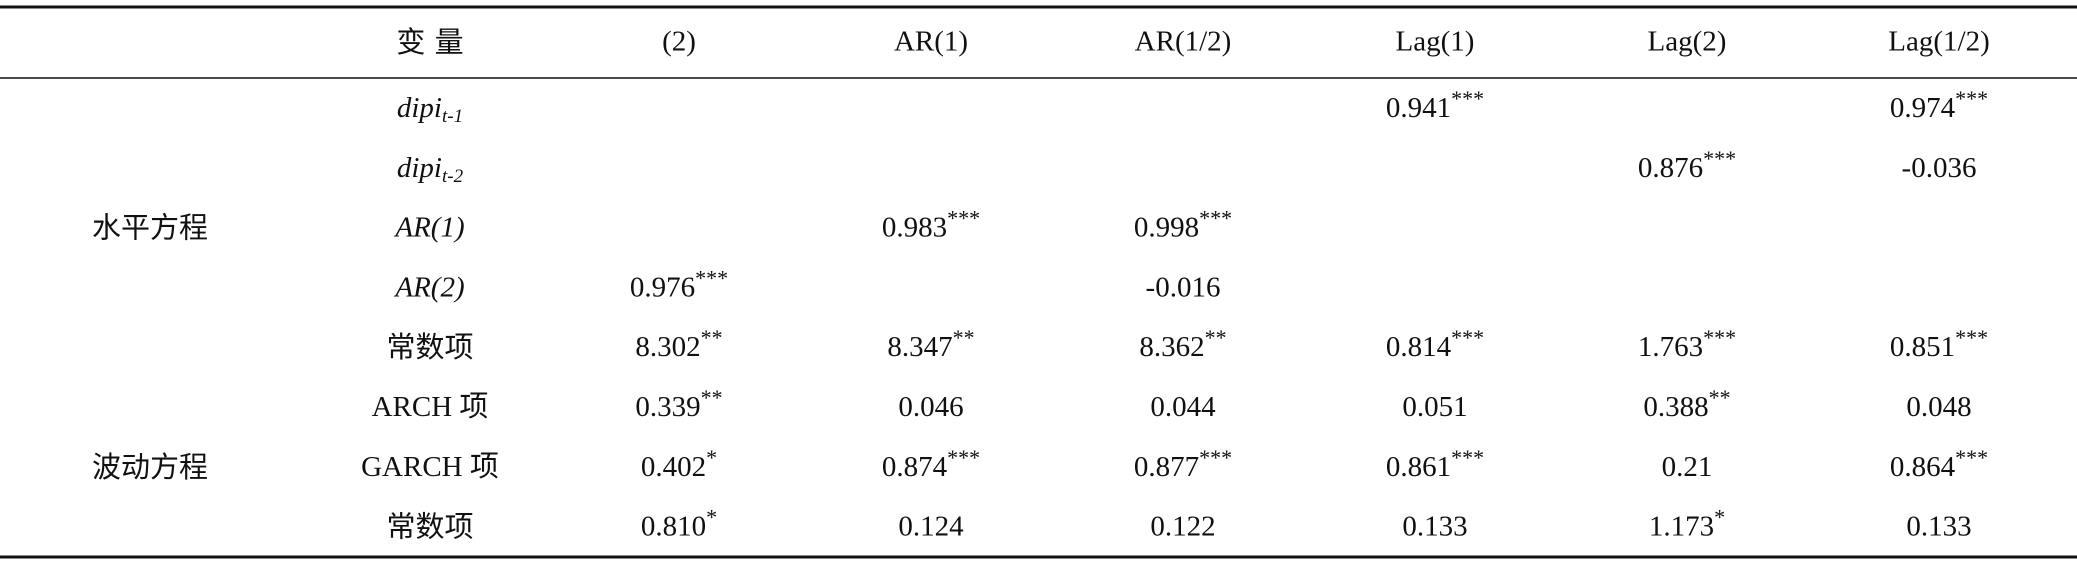  What do you see at coordinates (1675, 407) in the screenshot?
I see `cell-value: 0.388` at bounding box center [1675, 407].